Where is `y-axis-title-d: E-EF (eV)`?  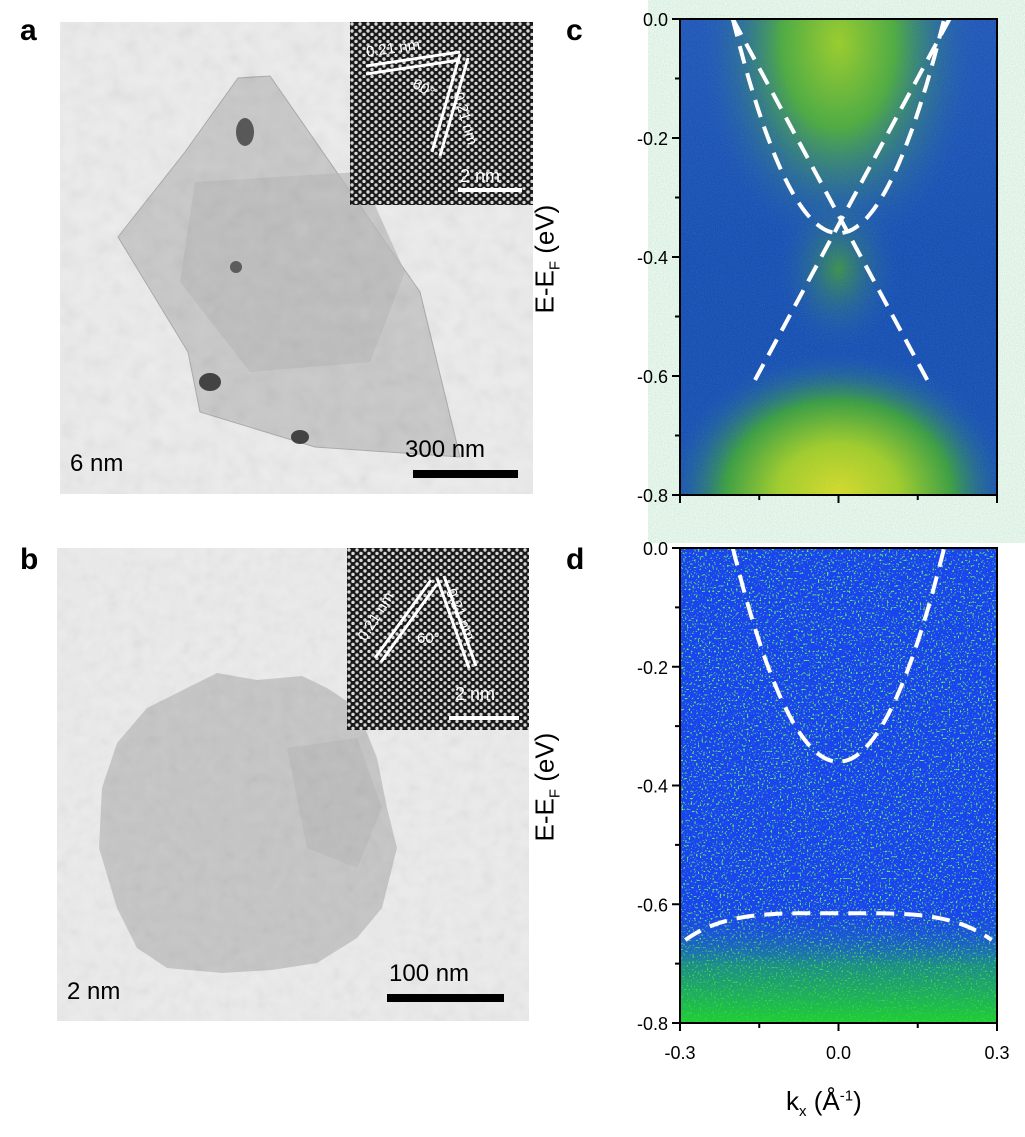 y-axis-title-d: E-EF (eV) is located at coordinates (546, 787).